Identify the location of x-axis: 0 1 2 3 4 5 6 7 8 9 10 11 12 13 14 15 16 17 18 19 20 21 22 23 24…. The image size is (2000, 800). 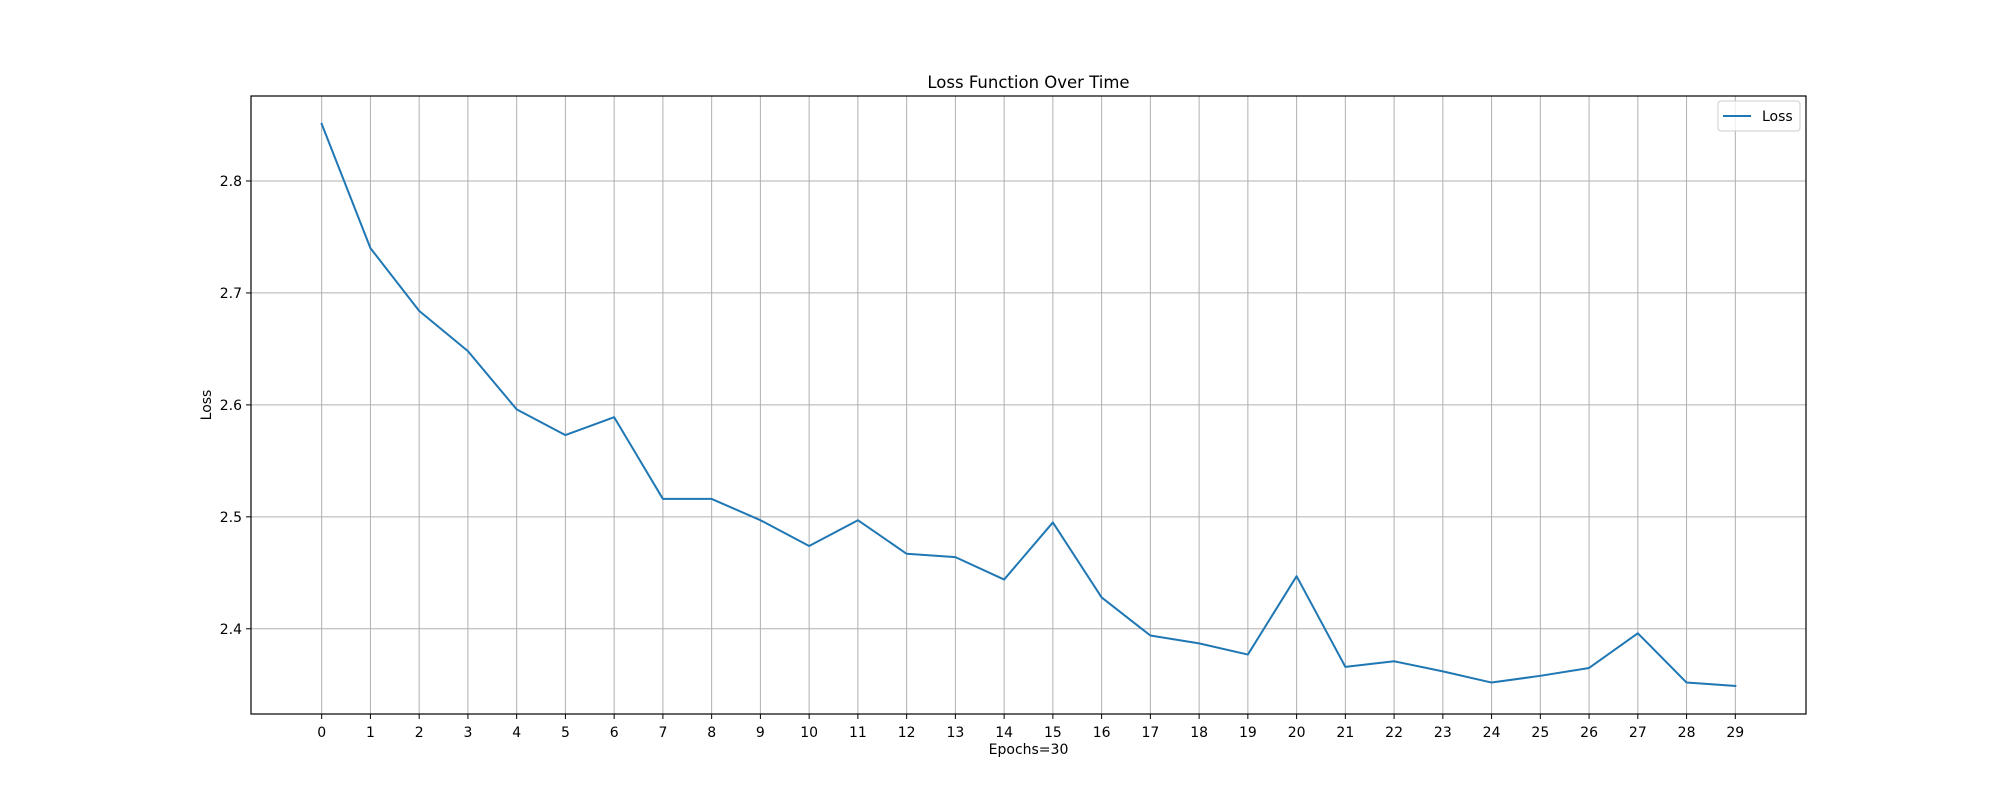
(1030, 727).